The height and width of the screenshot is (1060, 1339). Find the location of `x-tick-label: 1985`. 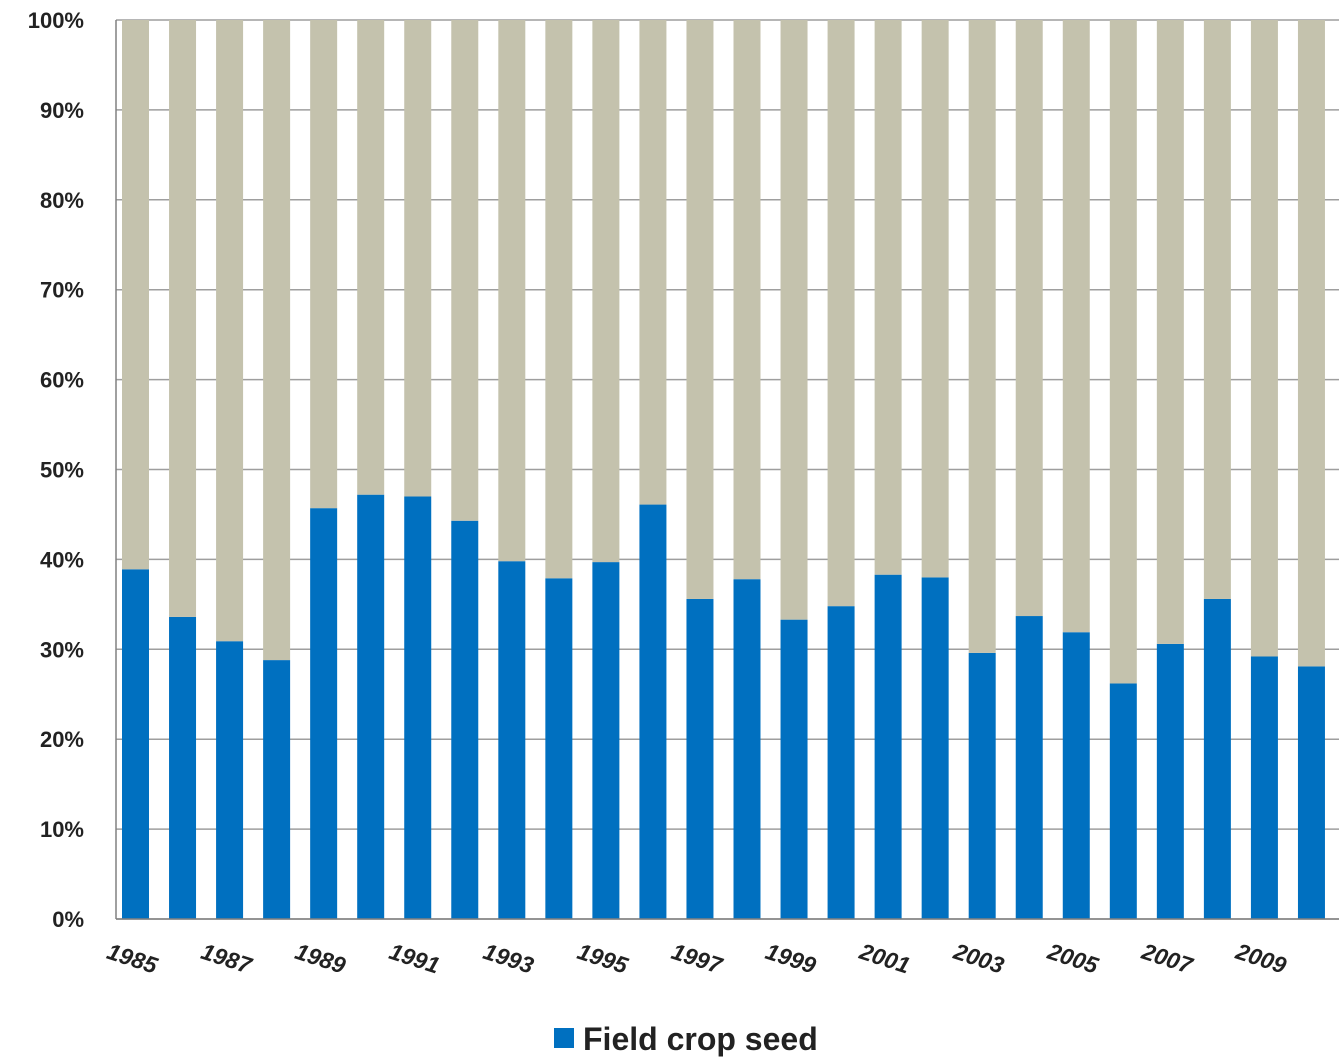

x-tick-label: 1985 is located at coordinates (133, 958).